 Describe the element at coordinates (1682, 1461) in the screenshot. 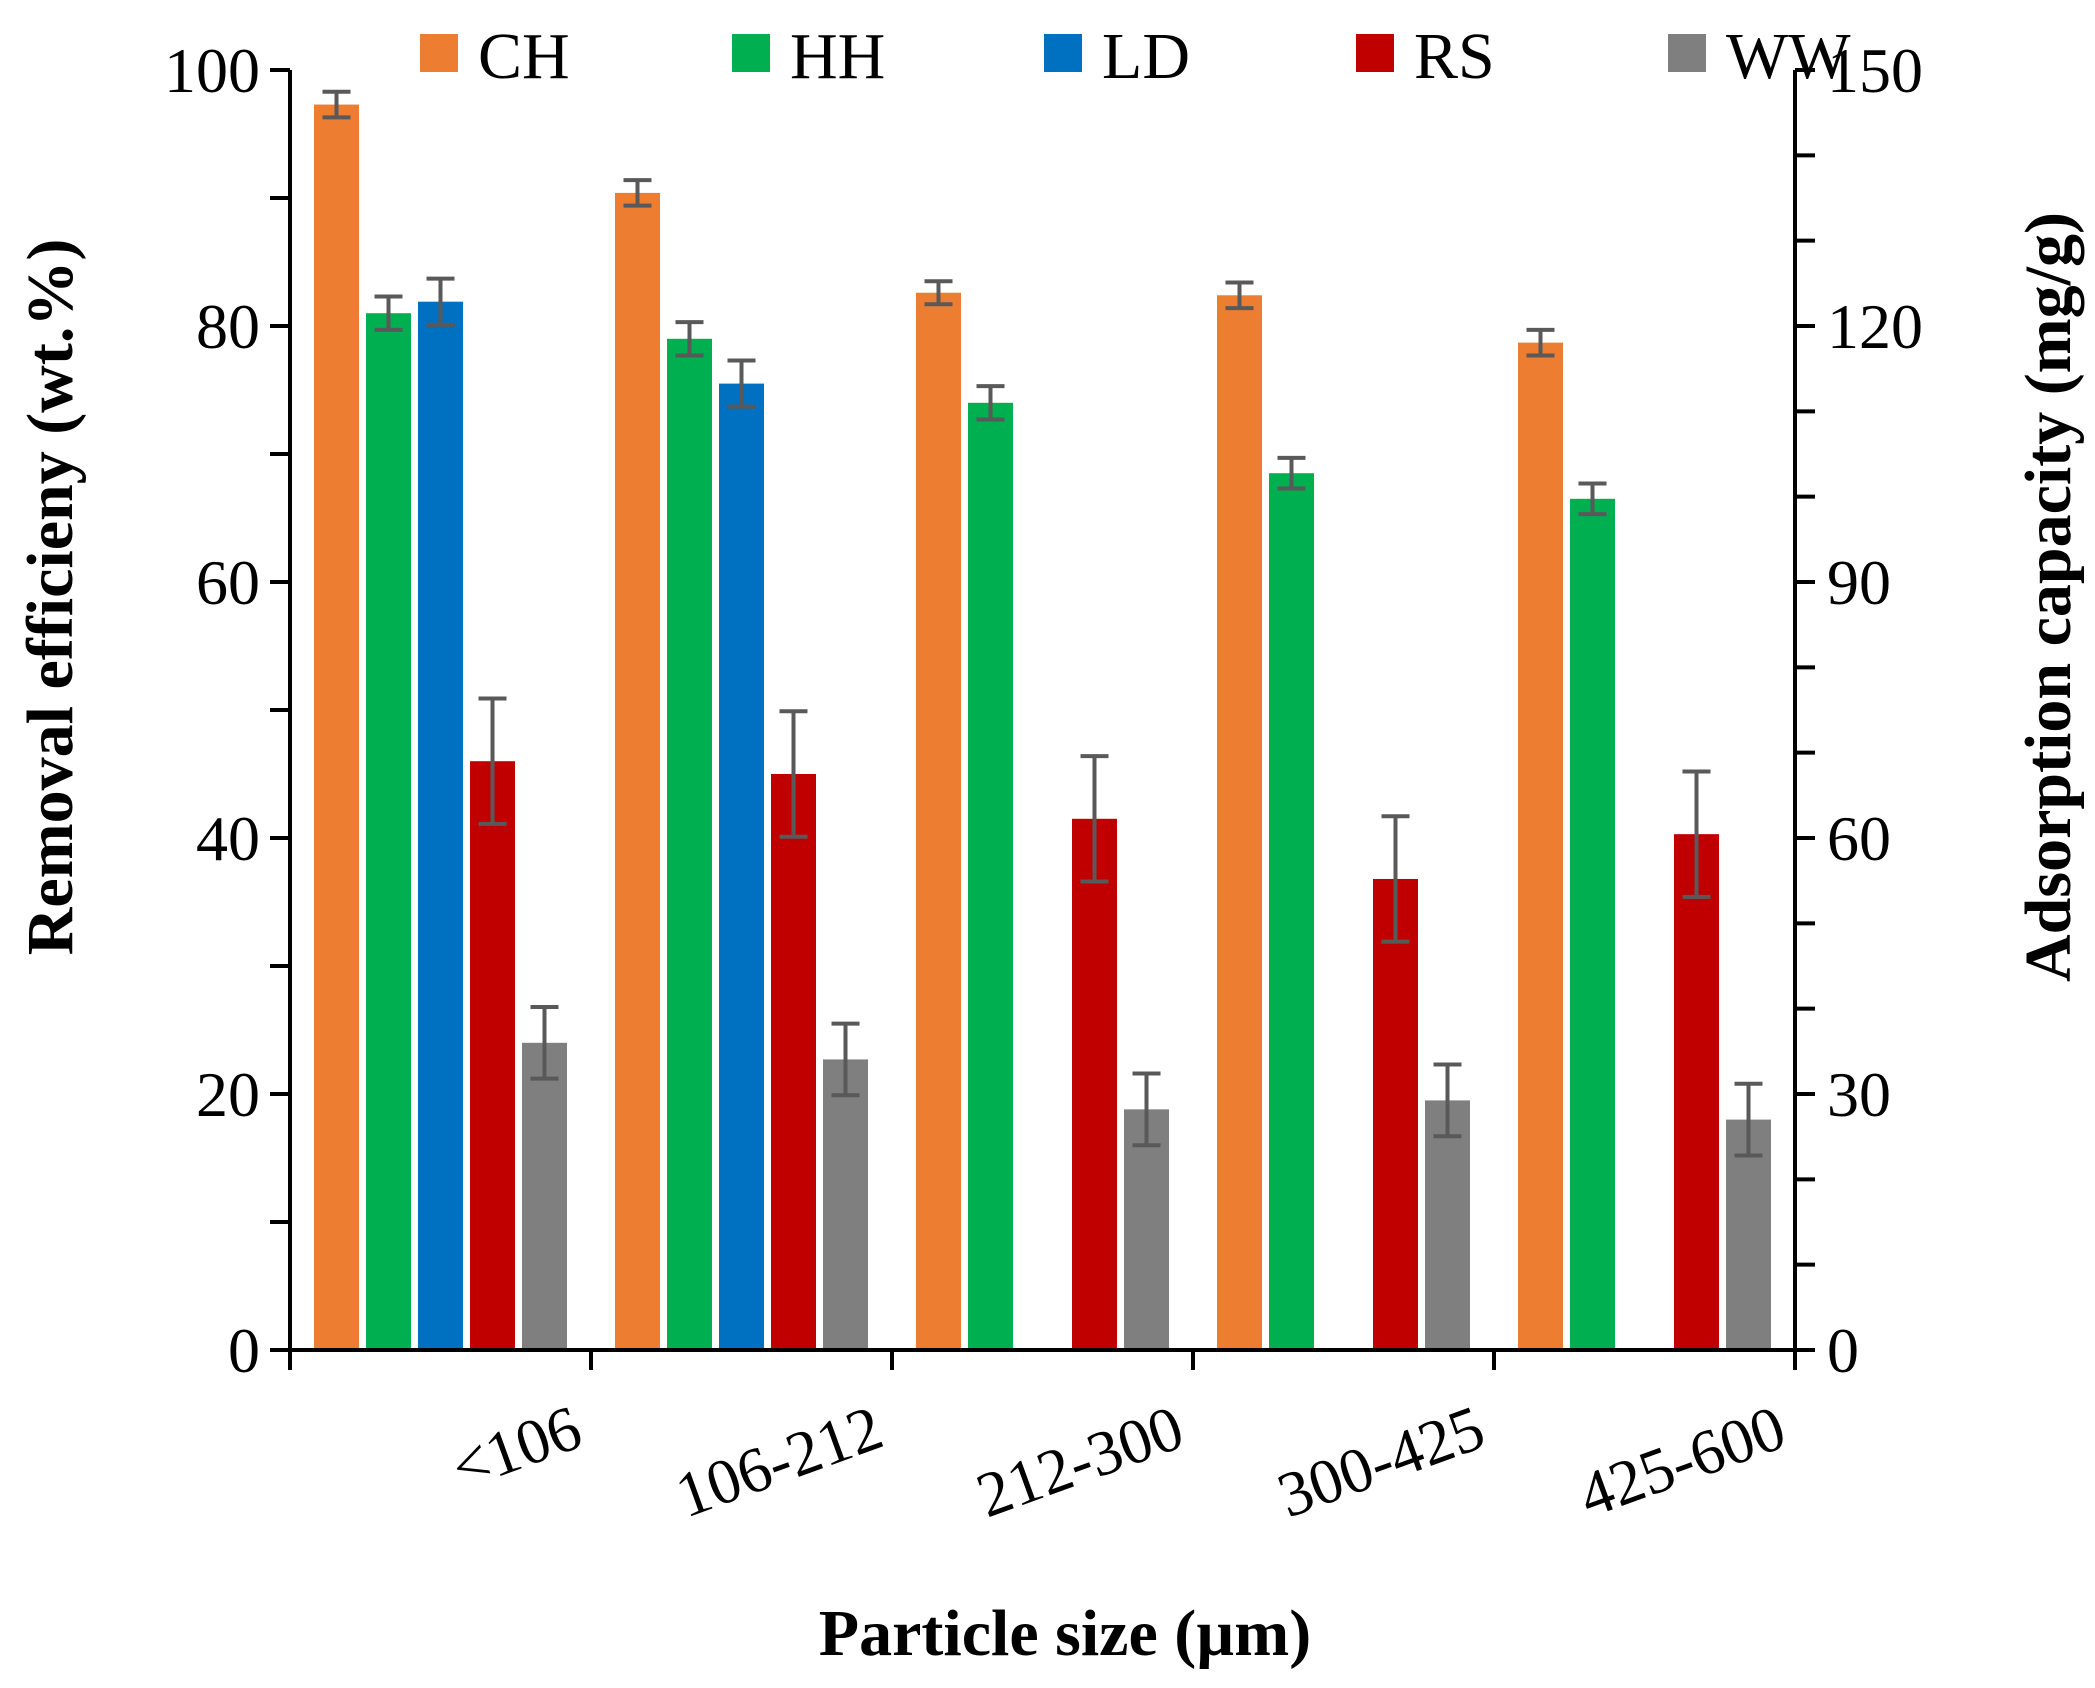

I see `x-tick-label: 425-600` at that location.